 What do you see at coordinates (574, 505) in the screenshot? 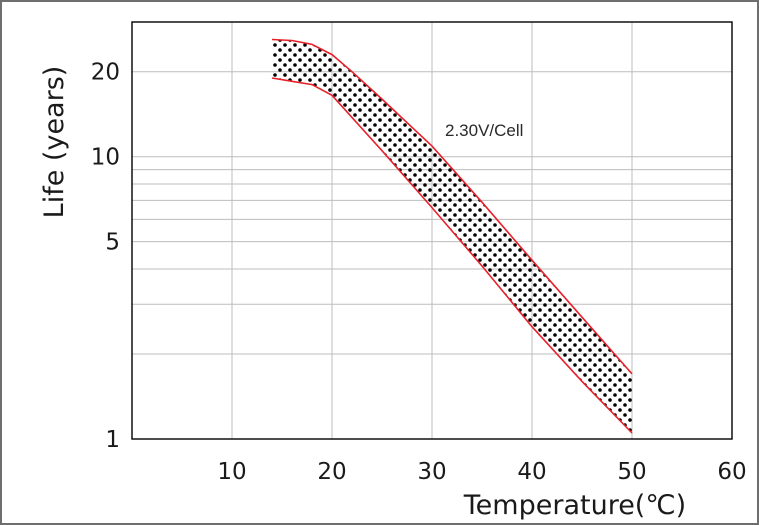
I see `x-axis-label: Temperature(℃)` at bounding box center [574, 505].